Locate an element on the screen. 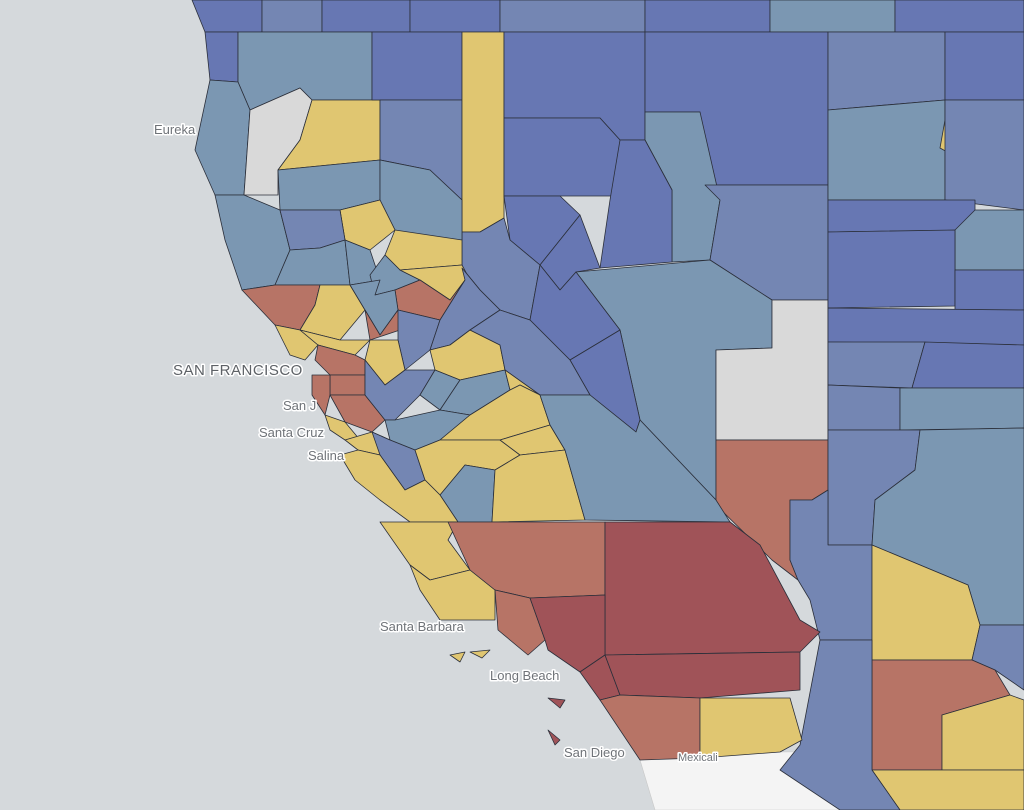 This screenshot has width=1024, height=810. city-label-mexicali: Mexicali is located at coordinates (698, 758).